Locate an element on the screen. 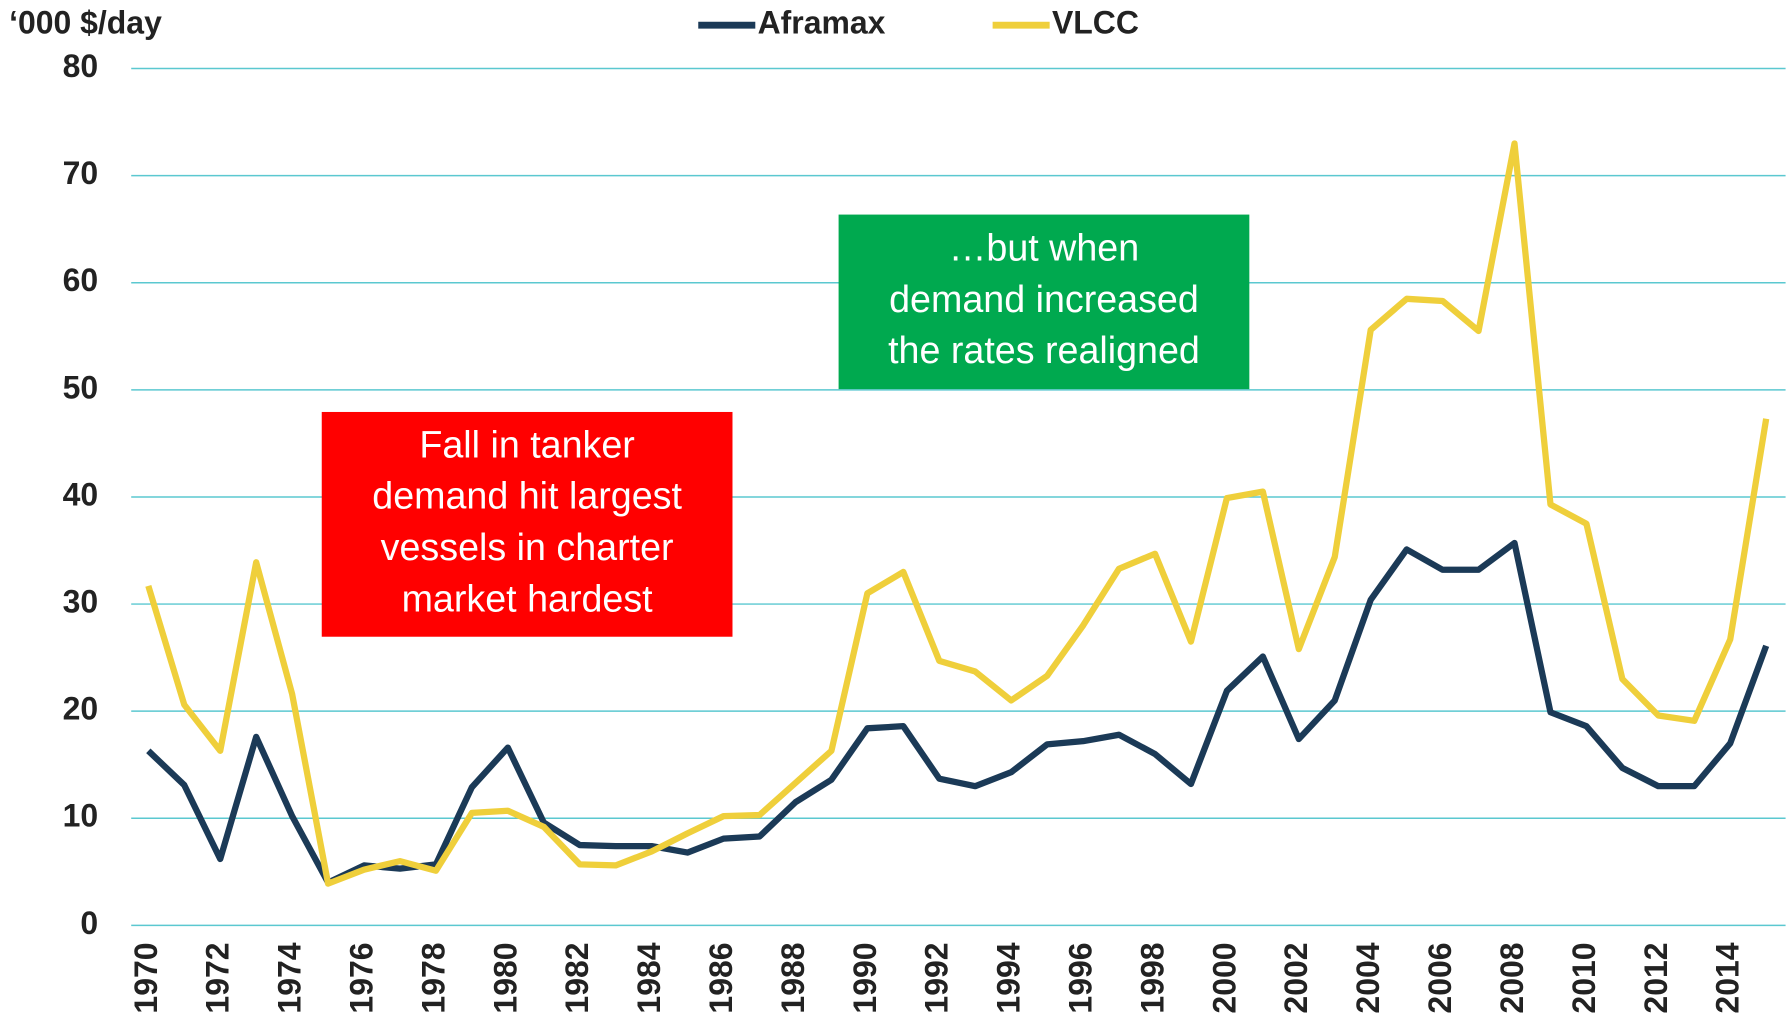 This screenshot has height=1035, width=1789. y-tick-label: 10 is located at coordinates (81, 816).